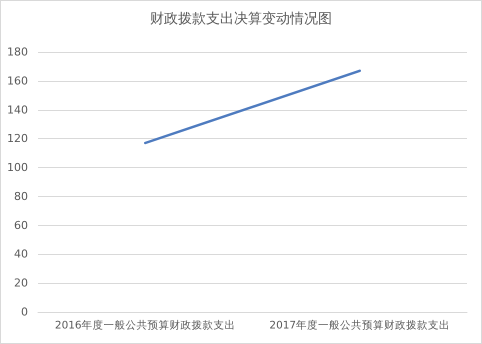 This screenshot has height=344, width=482. What do you see at coordinates (359, 325) in the screenshot?
I see `x-tick-label: 2017年度一般公共预算财政拨款支出` at bounding box center [359, 325].